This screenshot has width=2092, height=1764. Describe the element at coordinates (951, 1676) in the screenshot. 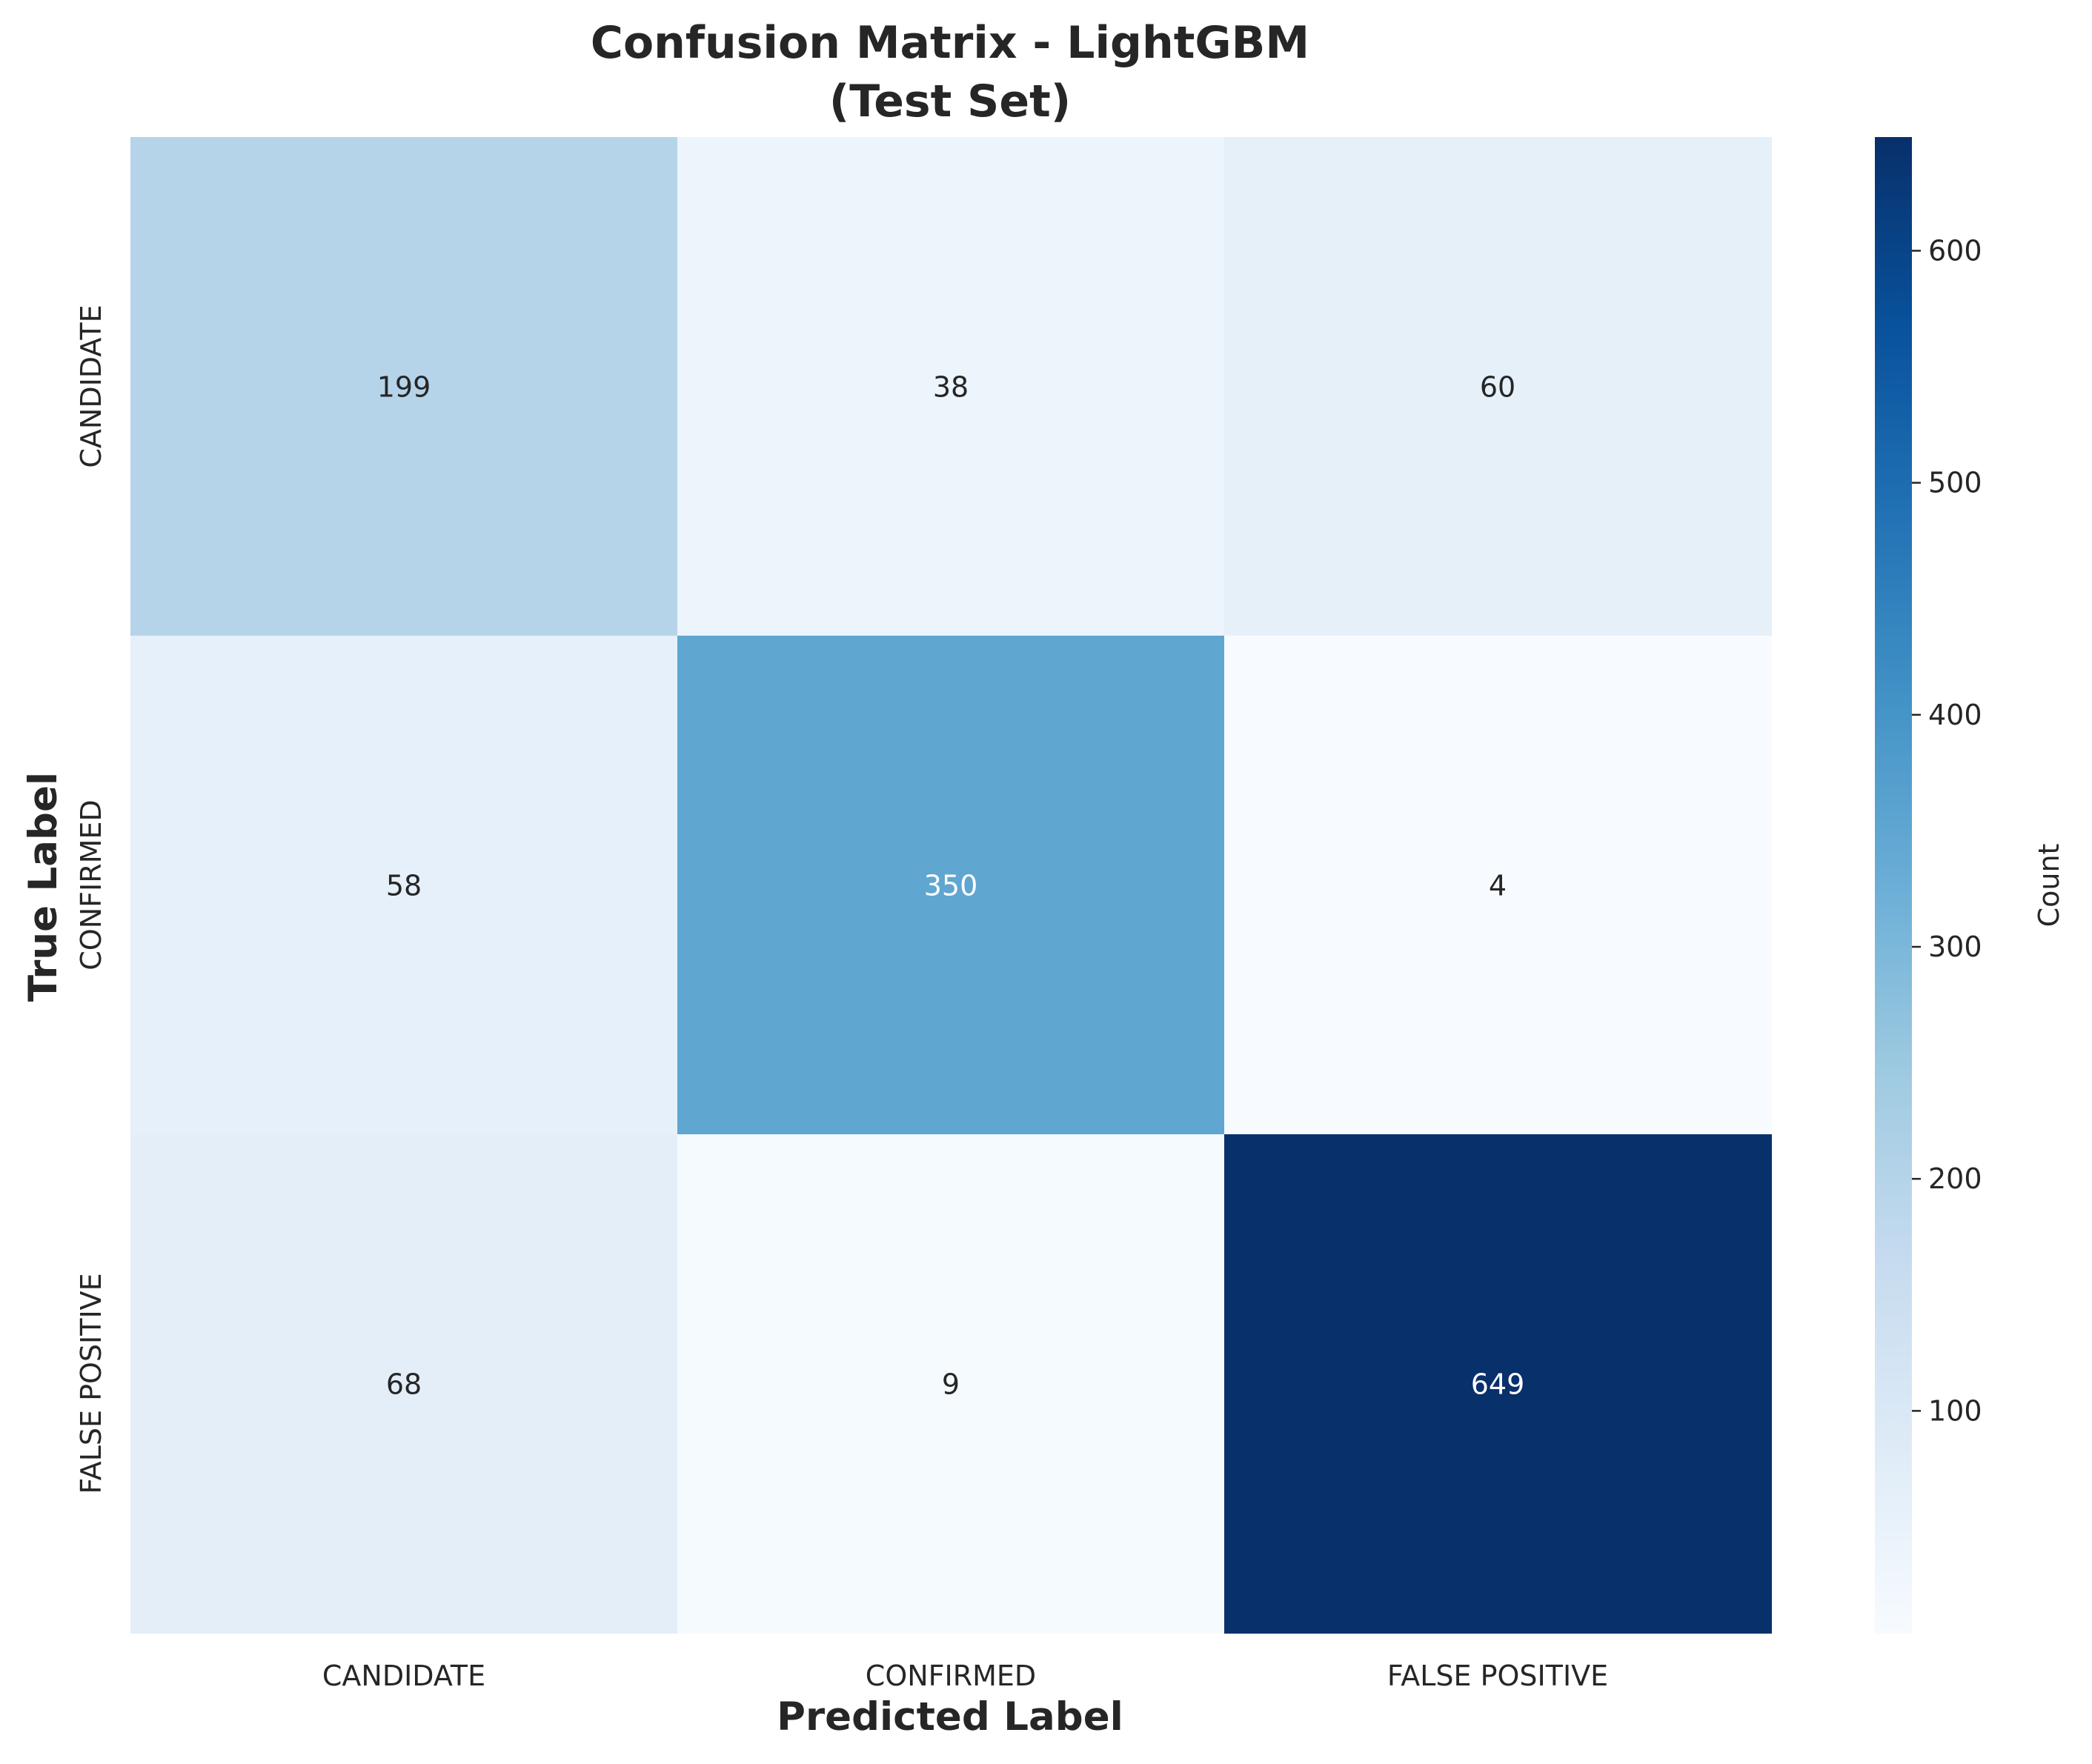

I see `x-tick-label: CONFIRMED` at that location.